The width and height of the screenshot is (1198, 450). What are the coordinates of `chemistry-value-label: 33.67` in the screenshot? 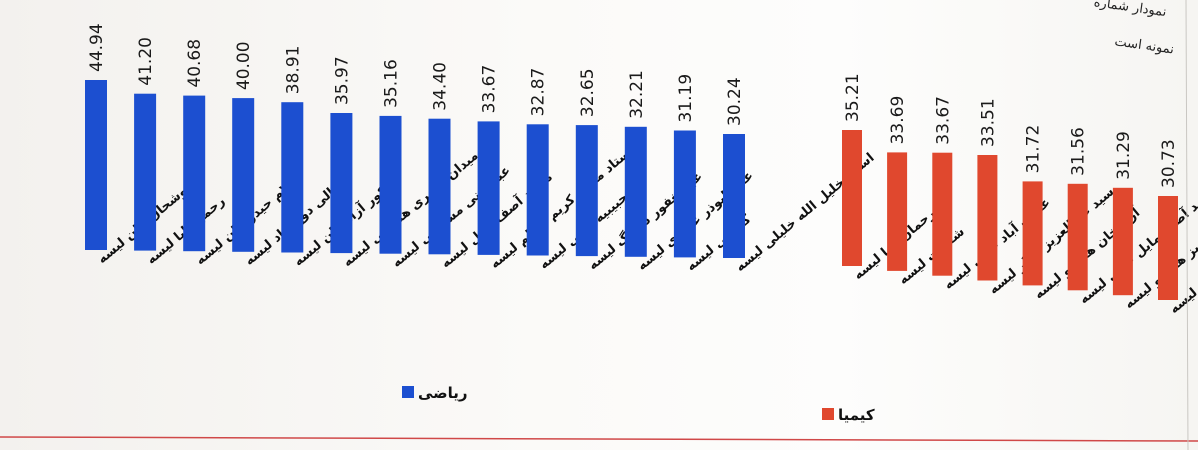 It's located at (943, 120).